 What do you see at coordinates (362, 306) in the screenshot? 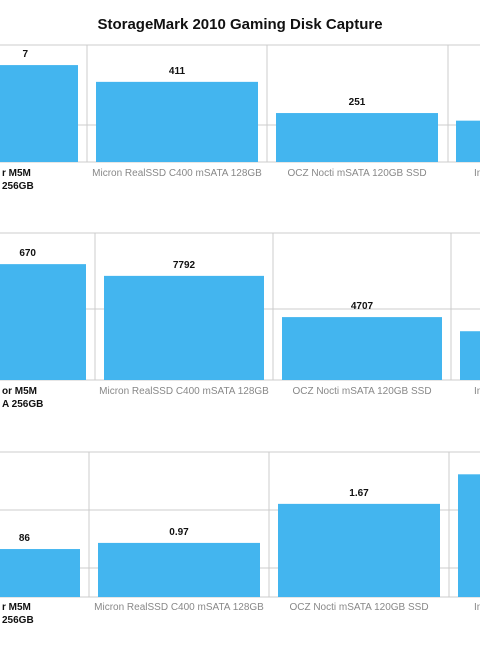
I see `data-label: 4707` at bounding box center [362, 306].